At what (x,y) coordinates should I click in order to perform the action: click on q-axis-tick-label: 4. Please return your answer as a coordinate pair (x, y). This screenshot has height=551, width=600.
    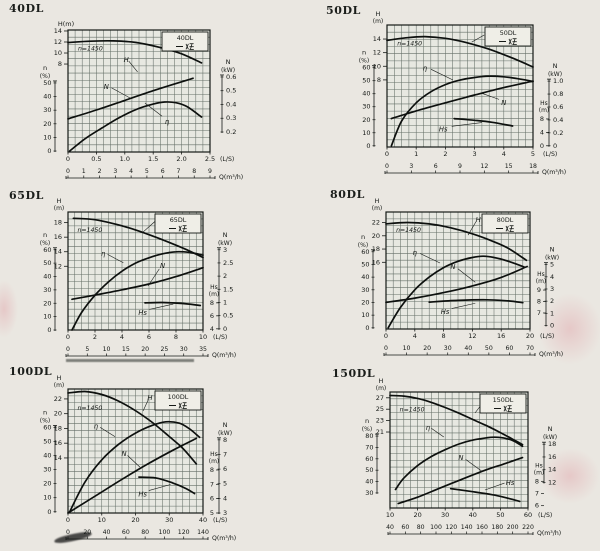
    Looking at the image, I should click on (131, 171).